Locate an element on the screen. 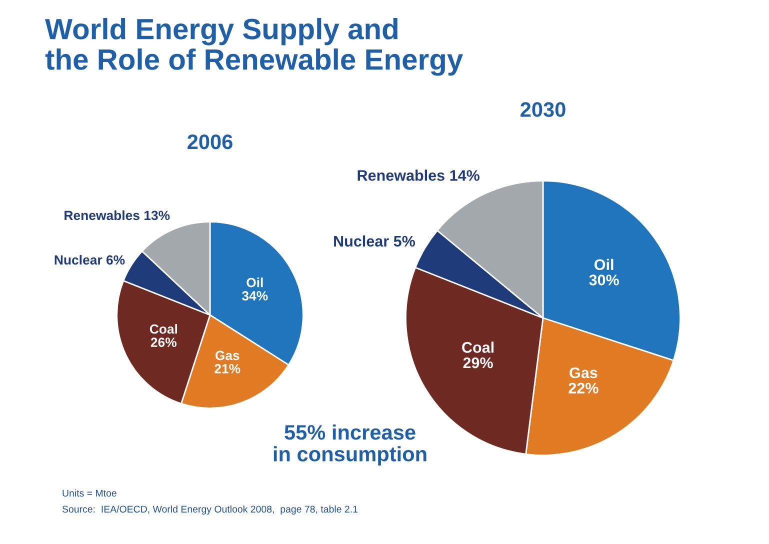 The width and height of the screenshot is (769, 544). data-label: 21% is located at coordinates (227, 369).